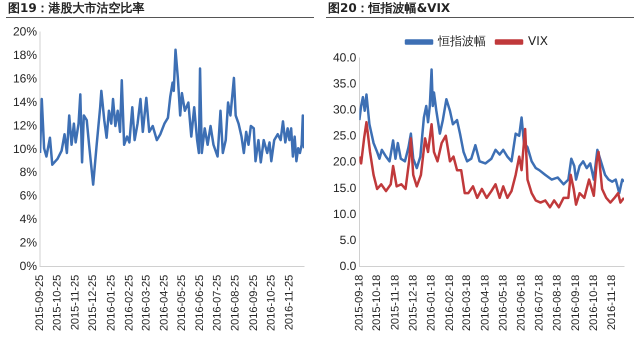  Describe the element at coordinates (359, 303) in the screenshot. I see `x-tick-label: 2015-09-18` at that location.